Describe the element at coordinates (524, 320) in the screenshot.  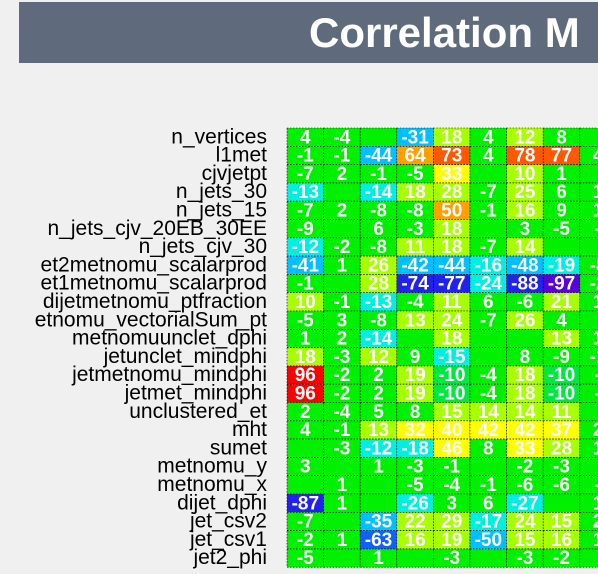
I see `cell-value: 26` at that location.